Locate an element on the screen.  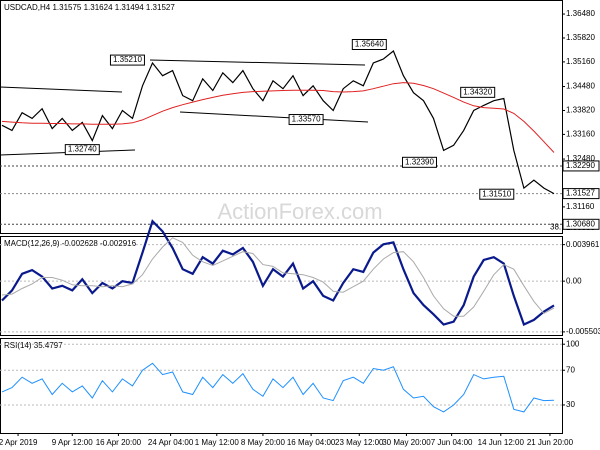
y-tick-label: 1.35820 is located at coordinates (580, 37).